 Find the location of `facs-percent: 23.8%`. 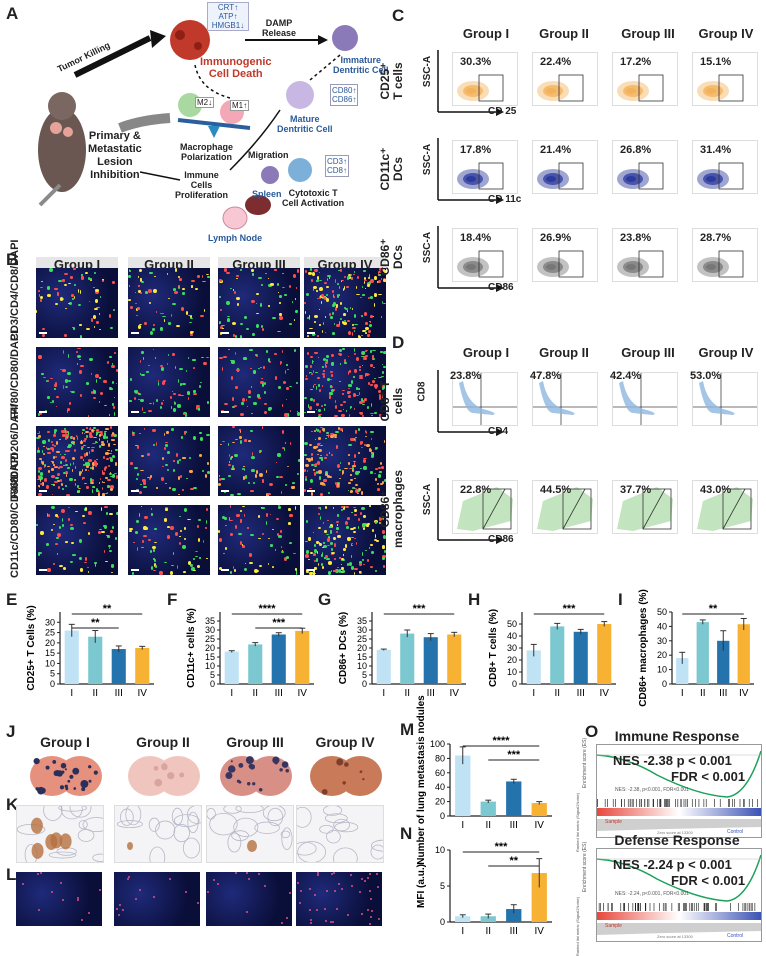

facs-percent: 23.8% is located at coordinates (636, 238).